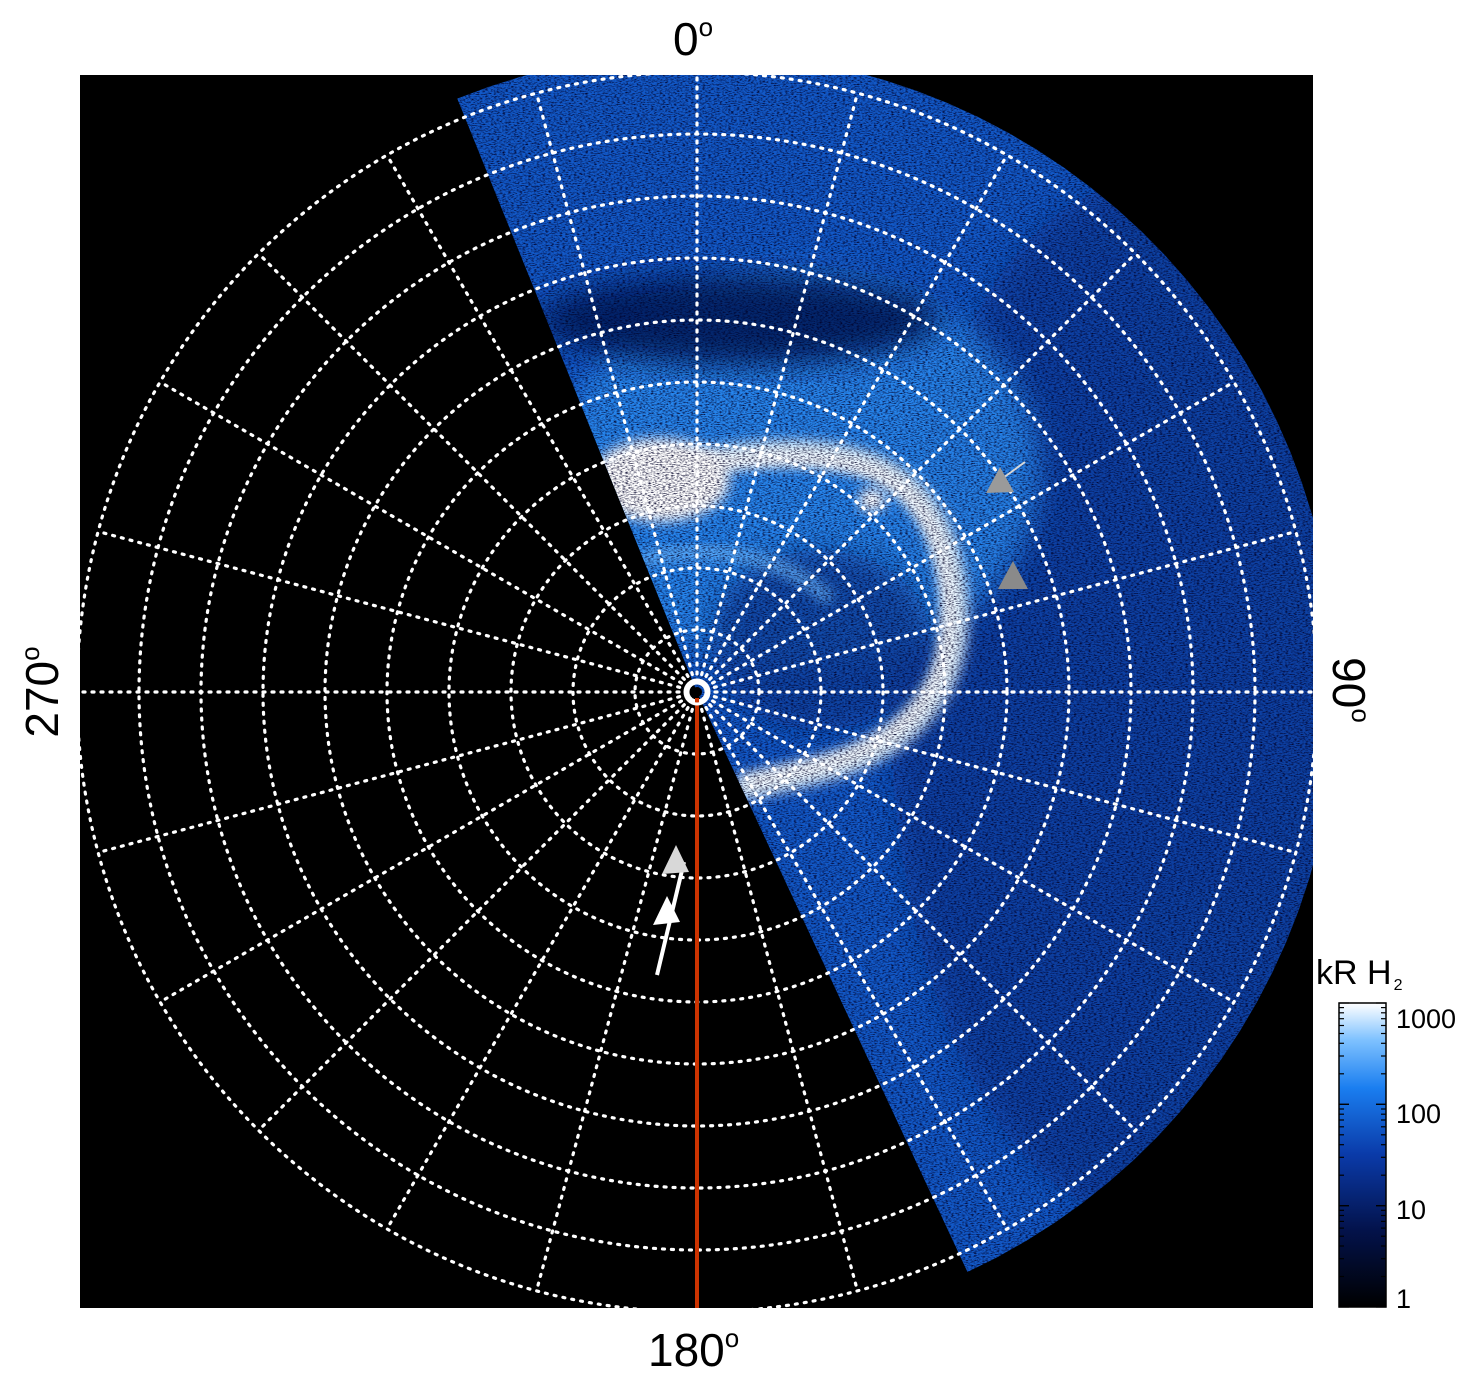  What do you see at coordinates (1404, 1299) in the screenshot?
I see `colorbar-tick-label: 1` at bounding box center [1404, 1299].